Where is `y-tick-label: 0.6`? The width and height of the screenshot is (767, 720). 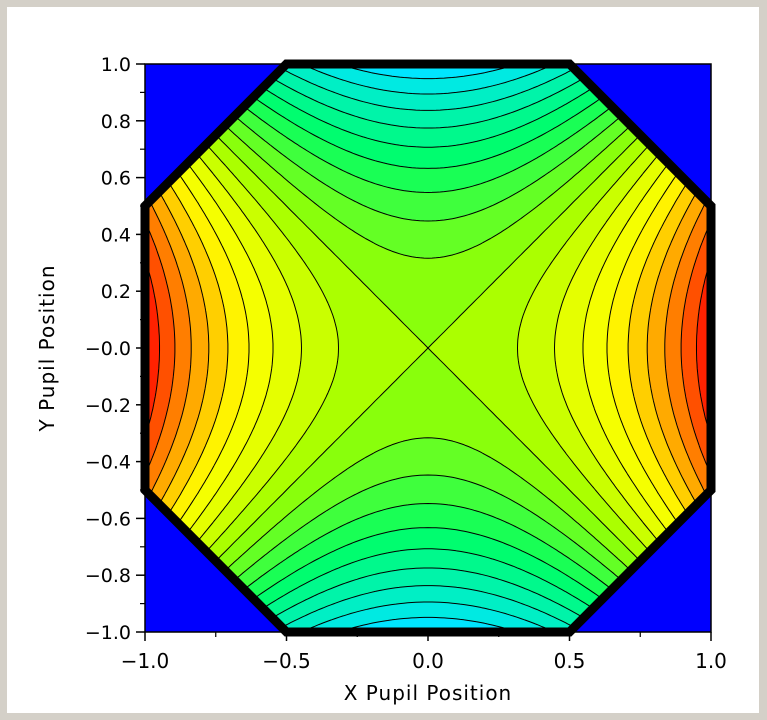
y-tick-label: 0.6 is located at coordinates (116, 179).